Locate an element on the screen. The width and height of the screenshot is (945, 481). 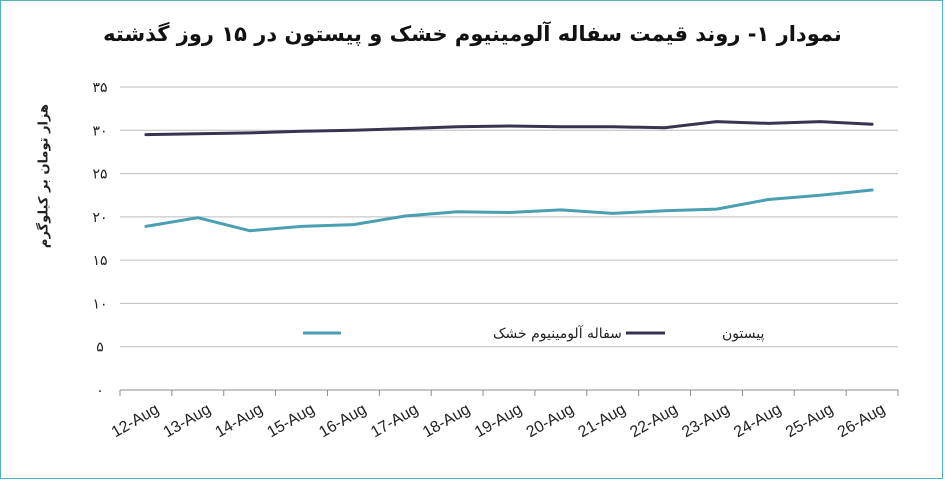
x-tick-label: 14-Aug is located at coordinates (238, 421).